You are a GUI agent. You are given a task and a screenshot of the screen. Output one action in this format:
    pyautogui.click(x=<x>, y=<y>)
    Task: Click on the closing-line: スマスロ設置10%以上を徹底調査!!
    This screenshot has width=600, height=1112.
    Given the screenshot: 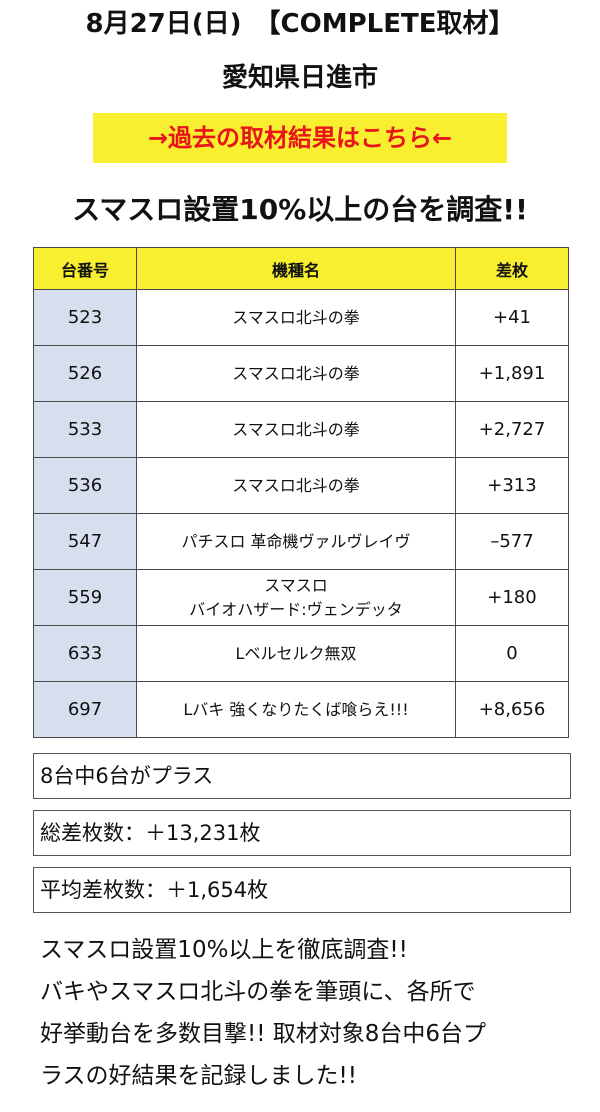 What is the action you would take?
    pyautogui.click(x=224, y=950)
    